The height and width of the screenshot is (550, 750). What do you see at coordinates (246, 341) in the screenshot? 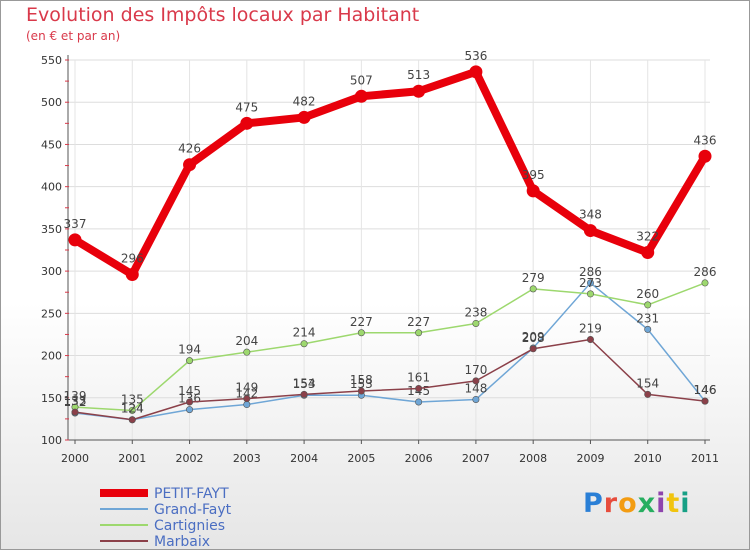
I see `data-label: 204` at bounding box center [246, 341].